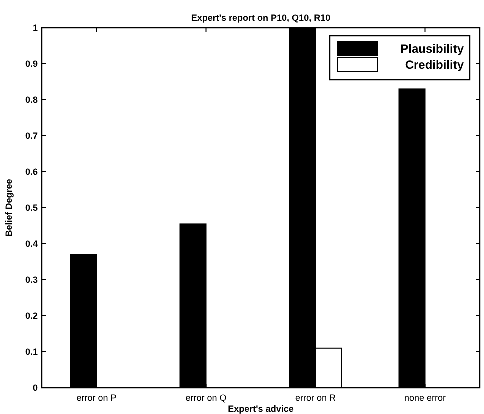 The height and width of the screenshot is (414, 484). I want to click on x-axis-title: Expert's advice, so click(261, 409).